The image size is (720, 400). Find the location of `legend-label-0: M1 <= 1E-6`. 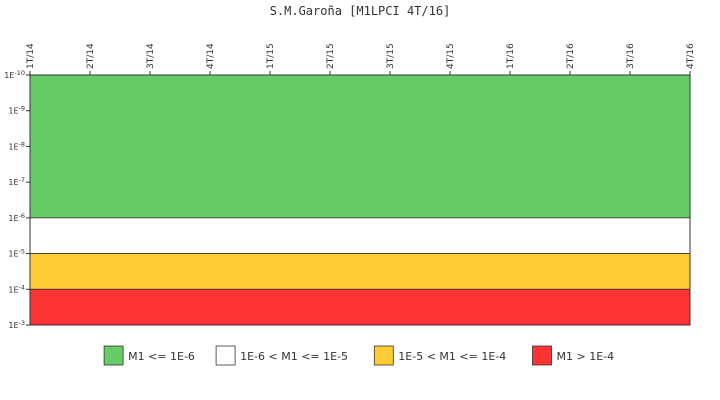

legend-label-0: M1 <= 1E-6 is located at coordinates (161, 356).